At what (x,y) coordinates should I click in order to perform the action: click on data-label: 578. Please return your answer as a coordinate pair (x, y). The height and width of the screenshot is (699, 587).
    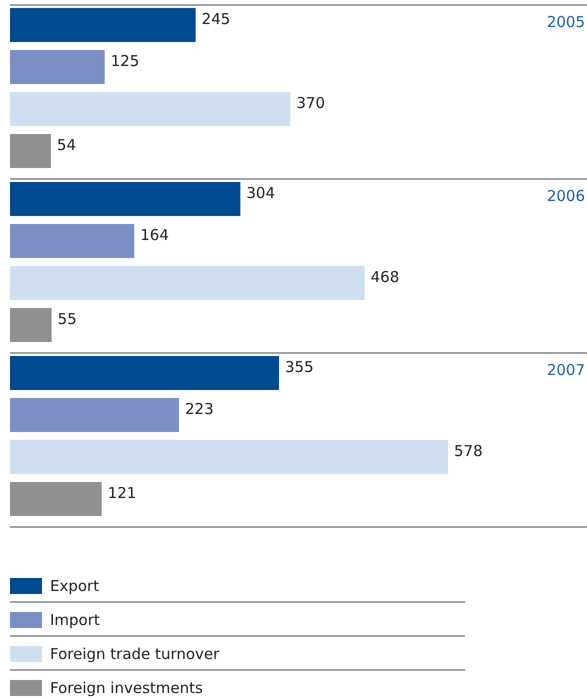
    Looking at the image, I should click on (468, 451).